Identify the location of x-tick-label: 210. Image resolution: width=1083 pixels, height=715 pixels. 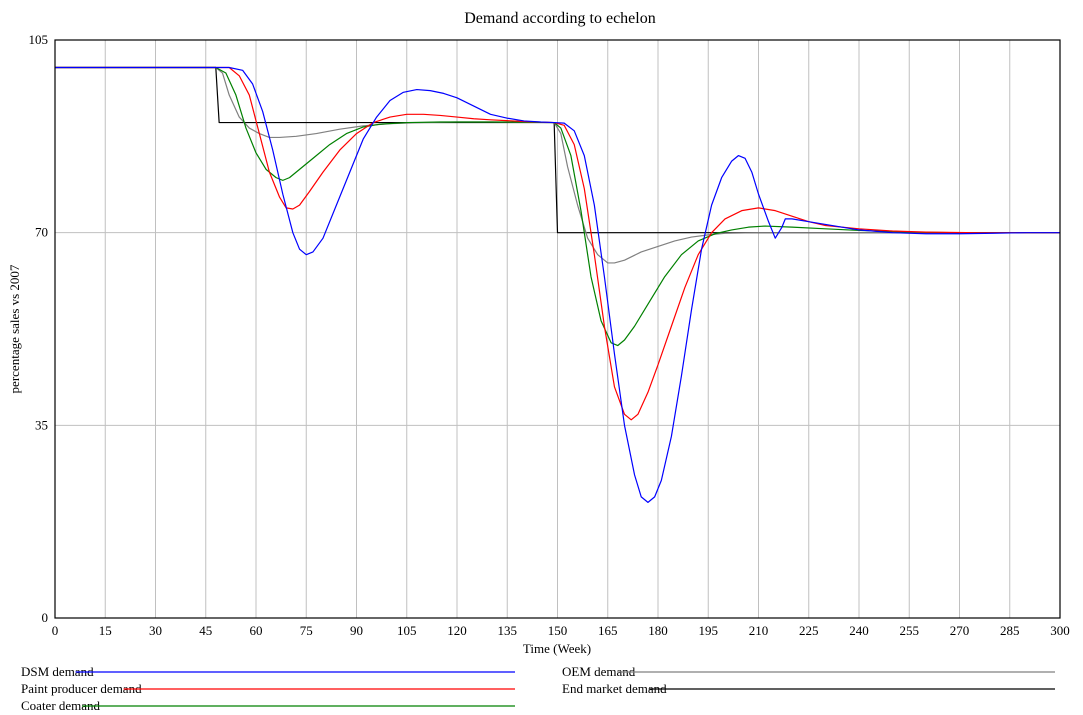
(759, 630).